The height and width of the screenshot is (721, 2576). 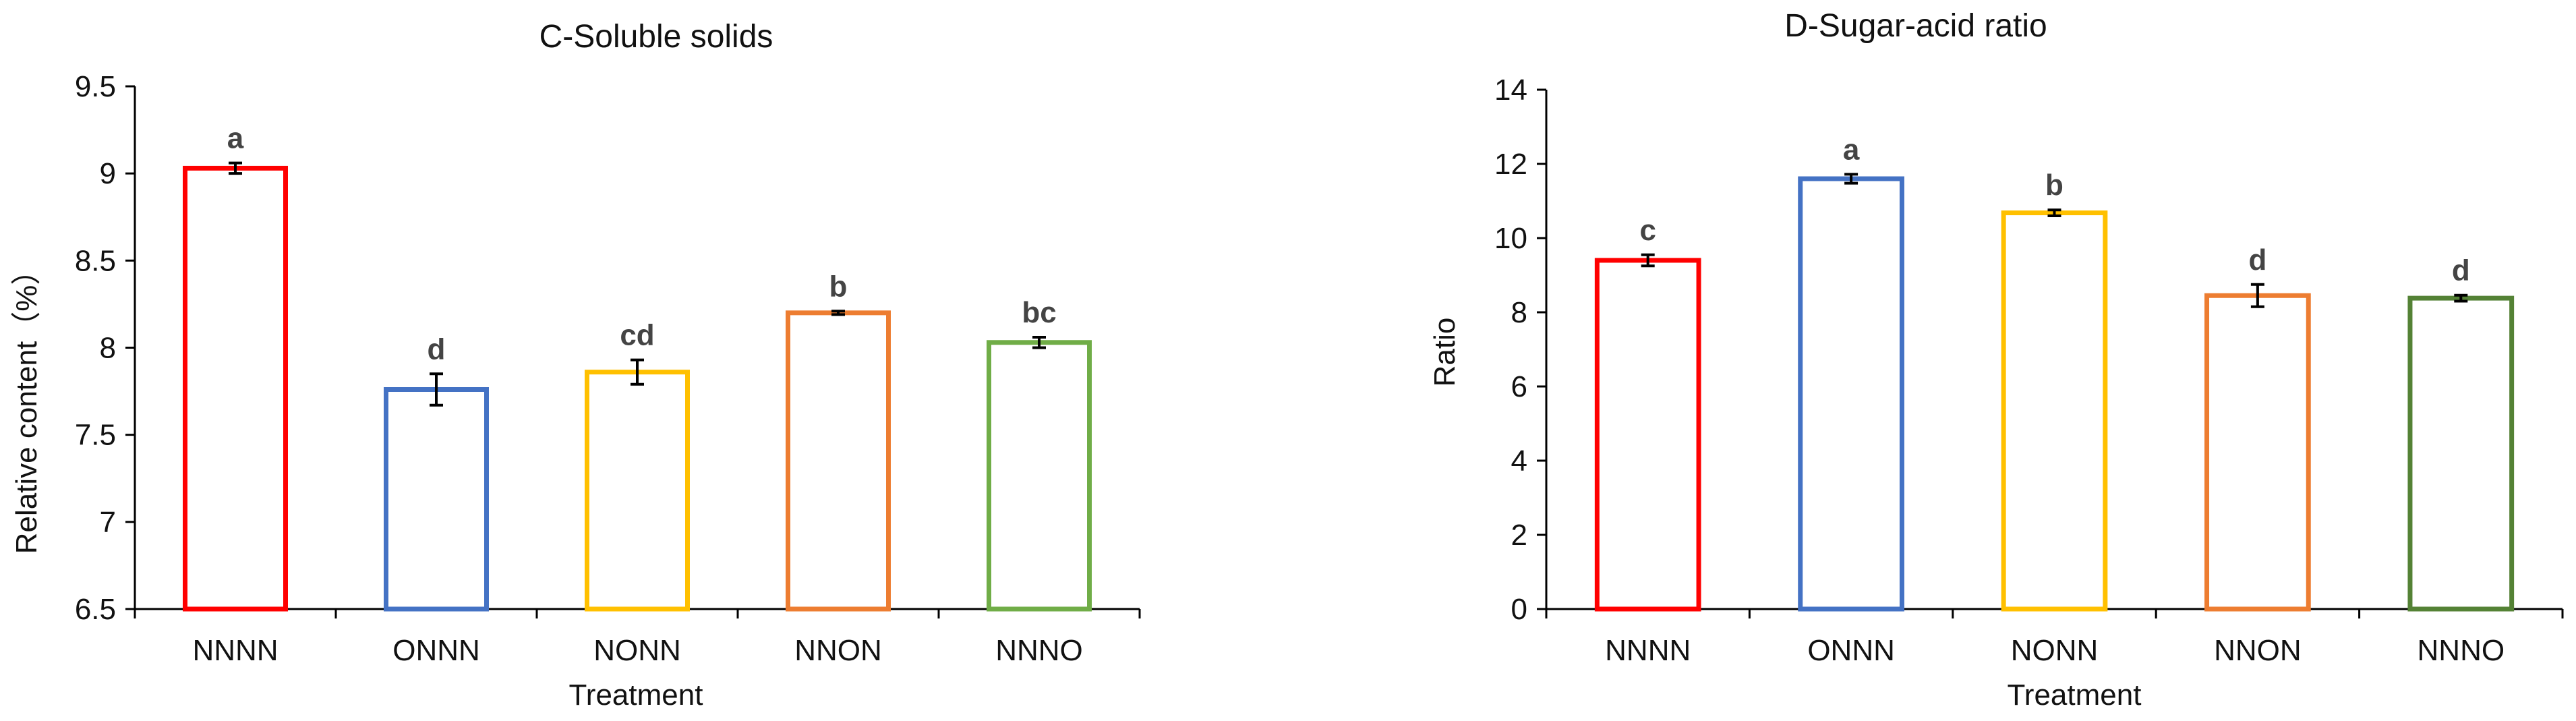 I want to click on chart-title: C-Soluble solids, so click(x=656, y=37).